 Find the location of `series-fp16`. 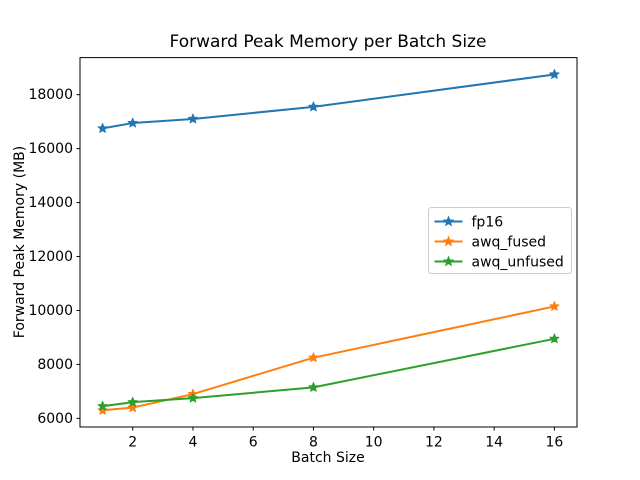

series-fp16 is located at coordinates (328, 101).